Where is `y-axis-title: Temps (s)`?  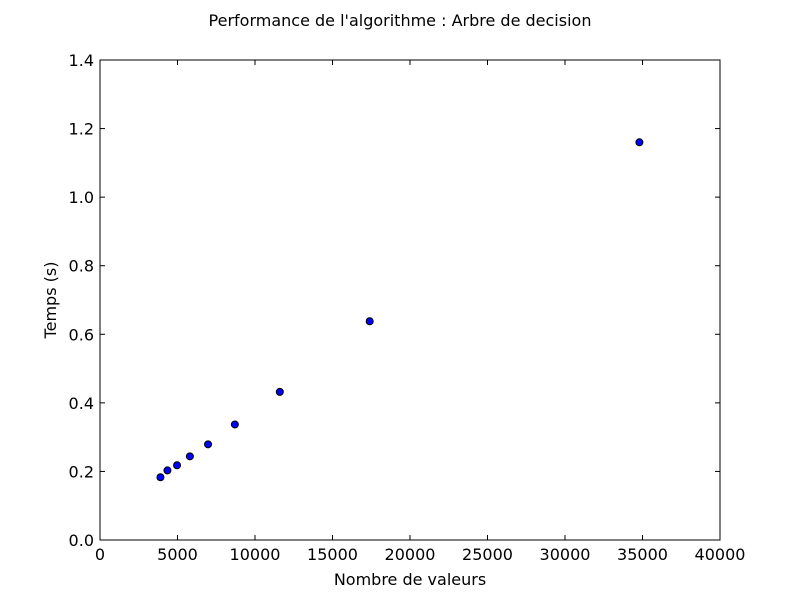 y-axis-title: Temps (s) is located at coordinates (50, 301).